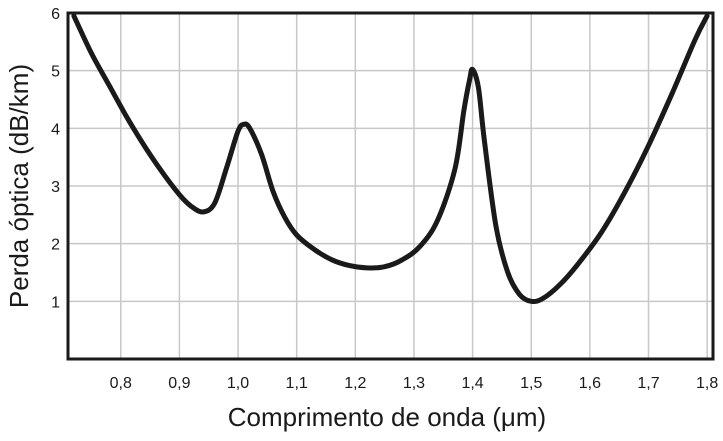 The image size is (723, 441). What do you see at coordinates (472, 383) in the screenshot?
I see `x-tick-label: 1,4` at bounding box center [472, 383].